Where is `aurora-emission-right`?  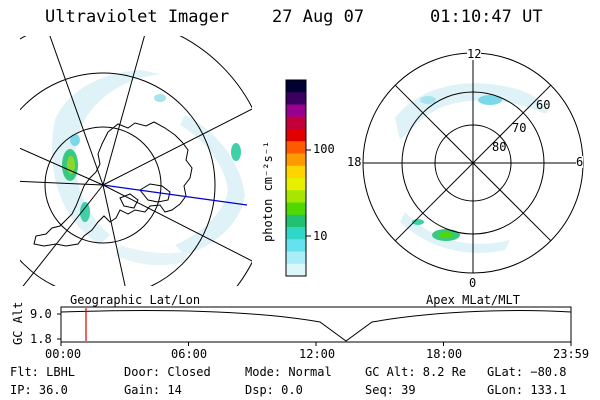 aurora-emission-right is located at coordinates (472, 168).